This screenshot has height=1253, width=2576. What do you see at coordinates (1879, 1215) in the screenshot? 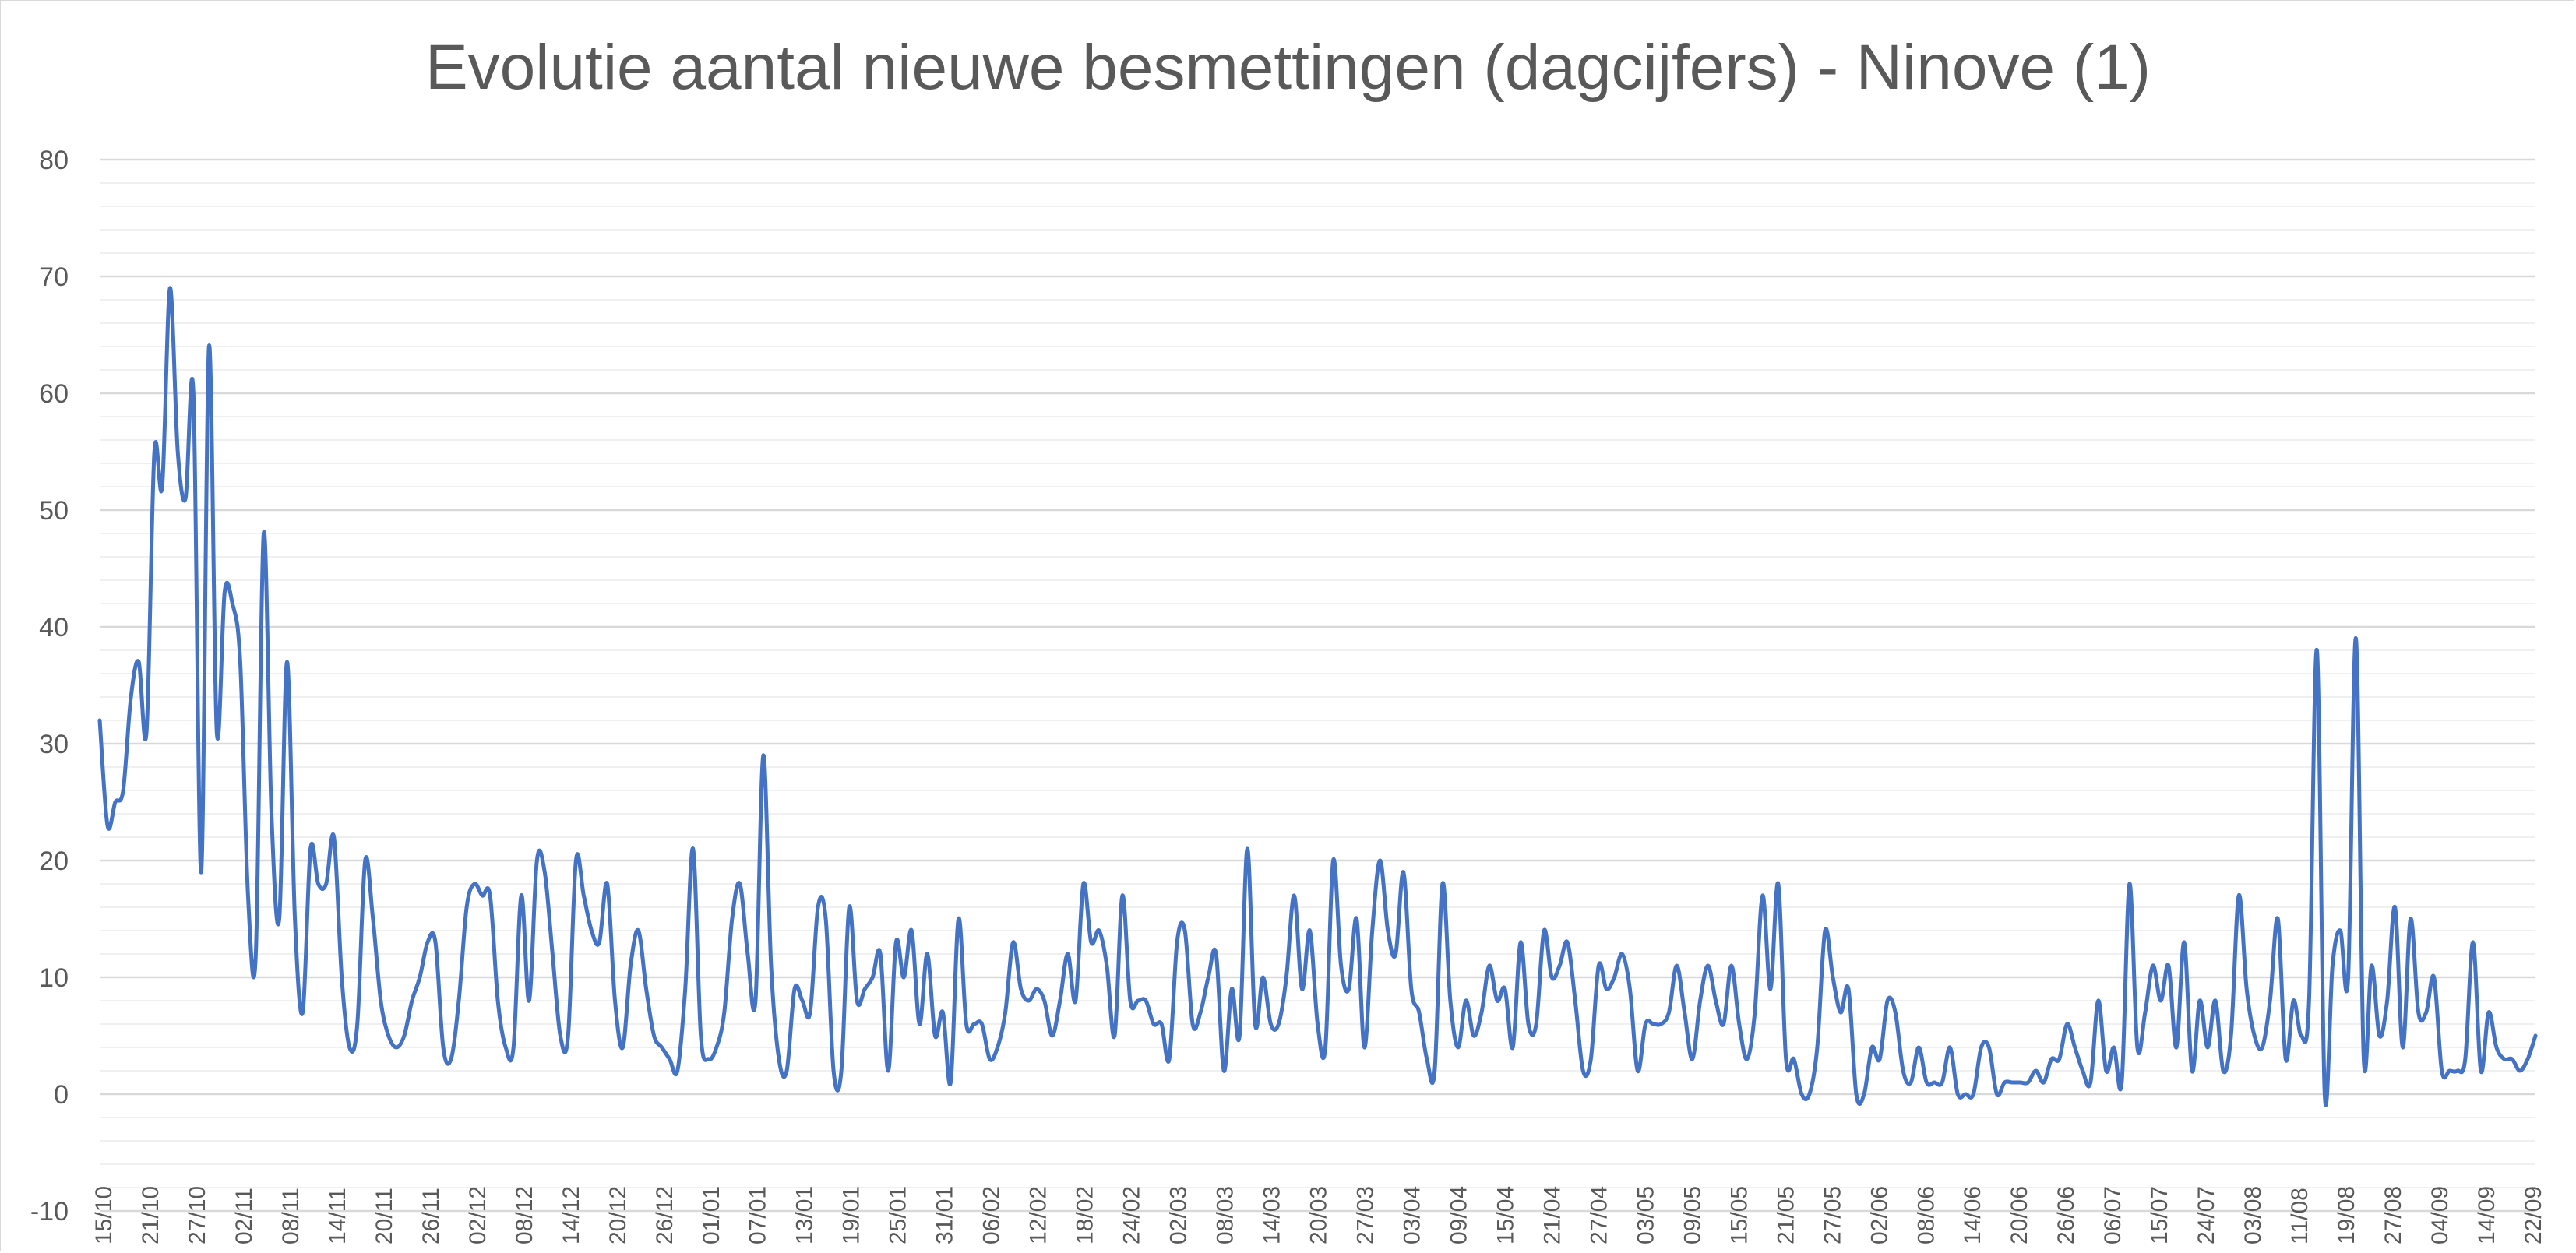
I see `x-tick-label: 02/06` at bounding box center [1879, 1215].